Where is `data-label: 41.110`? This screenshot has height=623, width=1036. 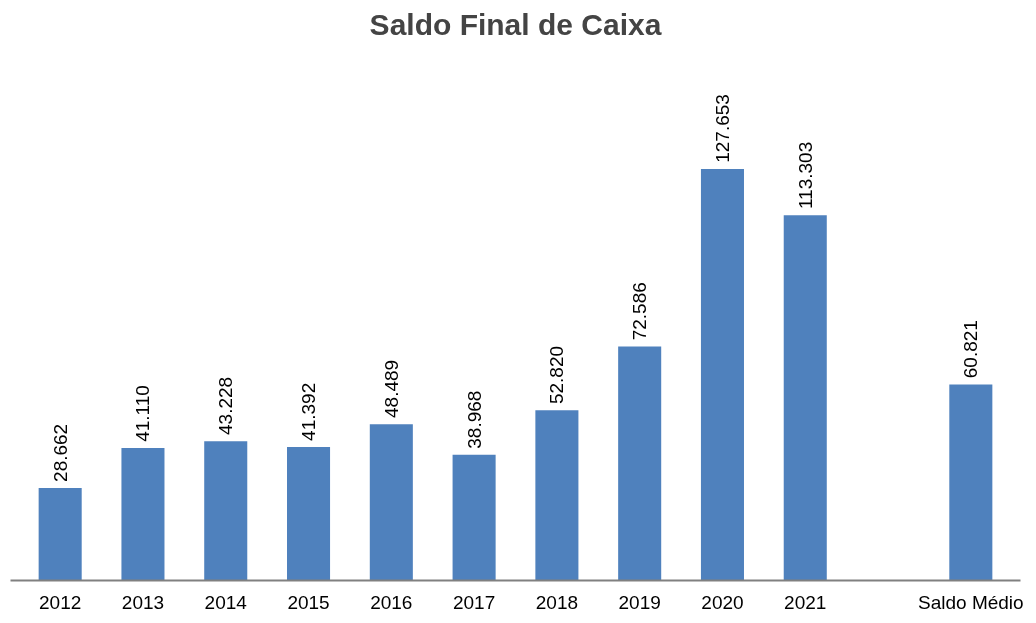
data-label: 41.110 is located at coordinates (143, 413).